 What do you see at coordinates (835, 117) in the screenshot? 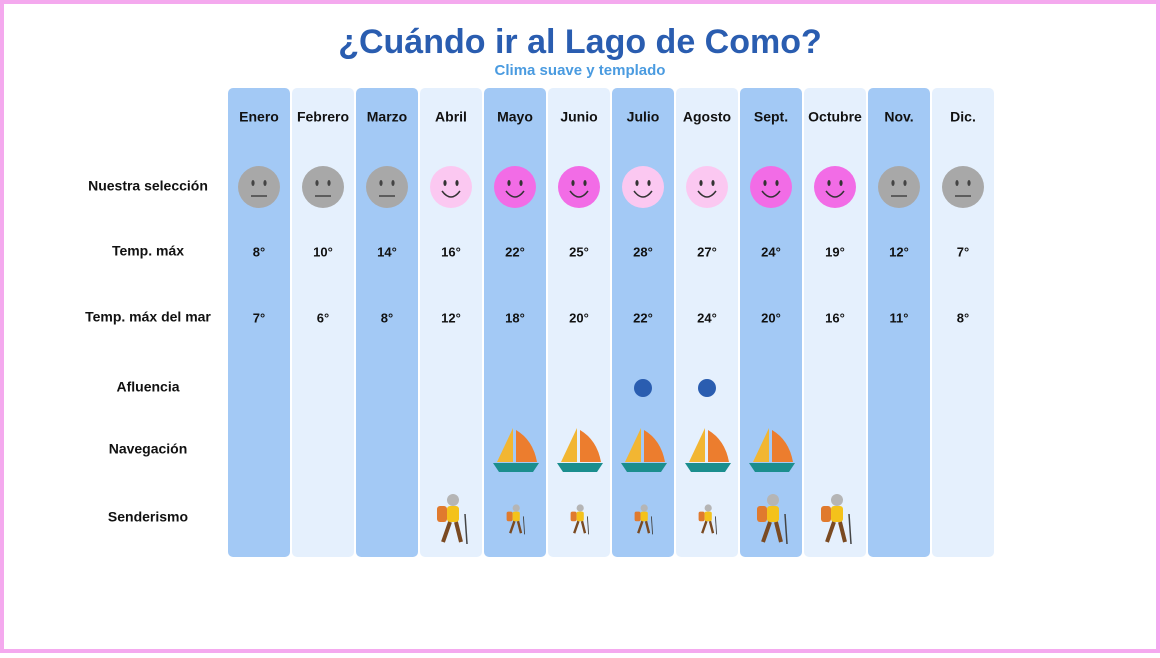
I see `month-name: Octubre` at bounding box center [835, 117].